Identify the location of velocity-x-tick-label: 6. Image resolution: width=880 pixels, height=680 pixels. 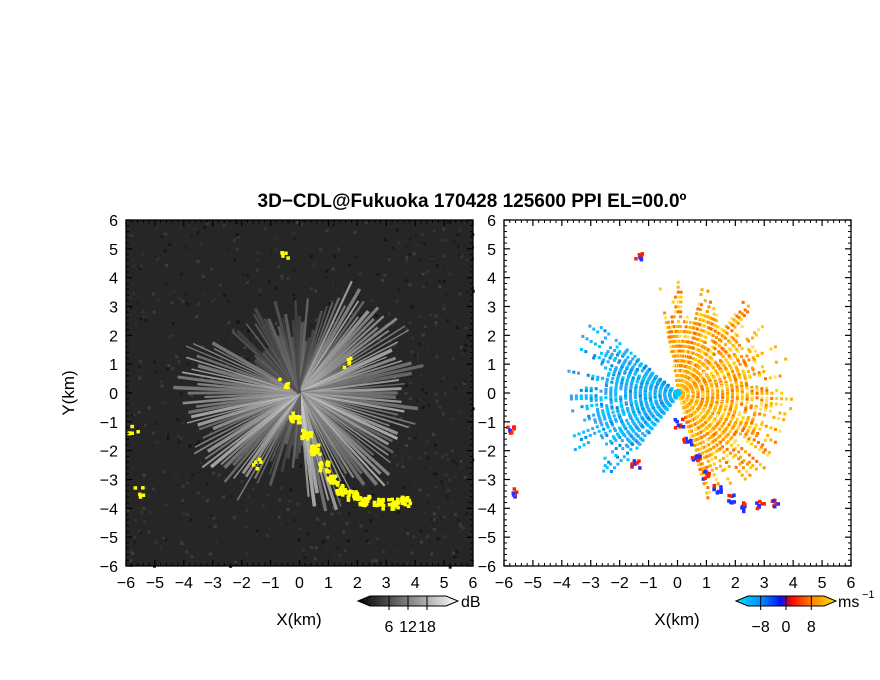
(851, 583).